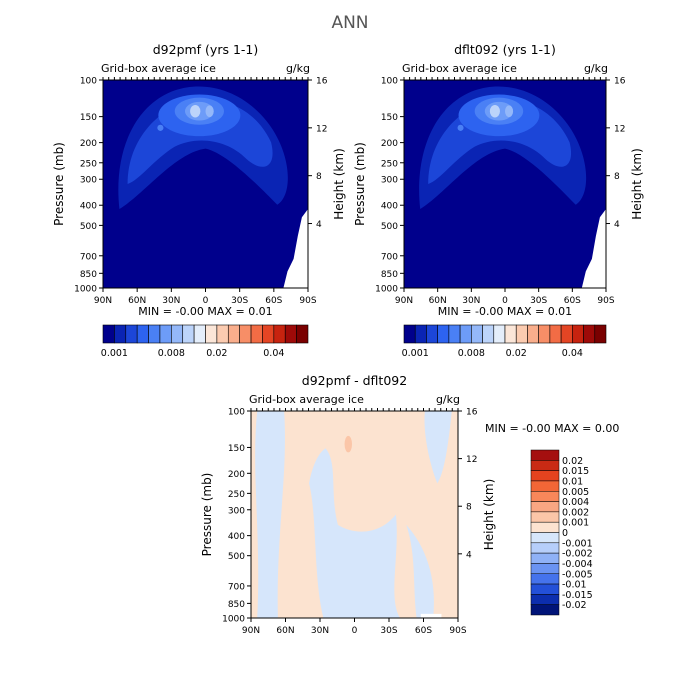 The height and width of the screenshot is (700, 700). Describe the element at coordinates (471, 353) in the screenshot. I see `colorbar-label: 0.008` at that location.